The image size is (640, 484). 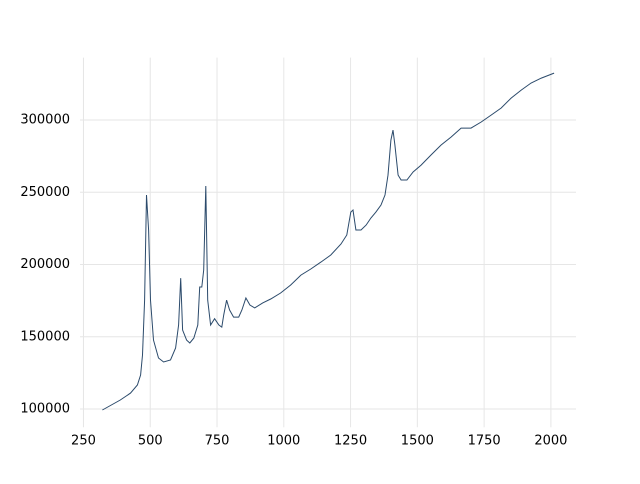 What do you see at coordinates (150, 441) in the screenshot?
I see `x-tick-label: 500` at bounding box center [150, 441].